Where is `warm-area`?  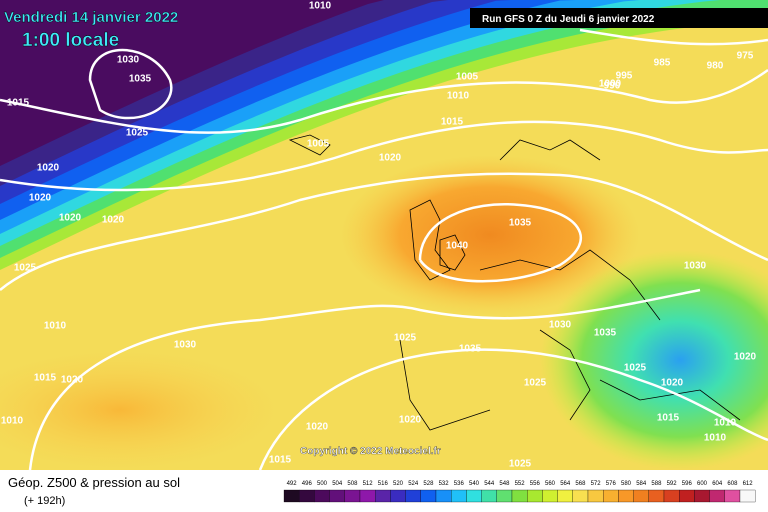
warm-area is located at coordinates (140, 410).